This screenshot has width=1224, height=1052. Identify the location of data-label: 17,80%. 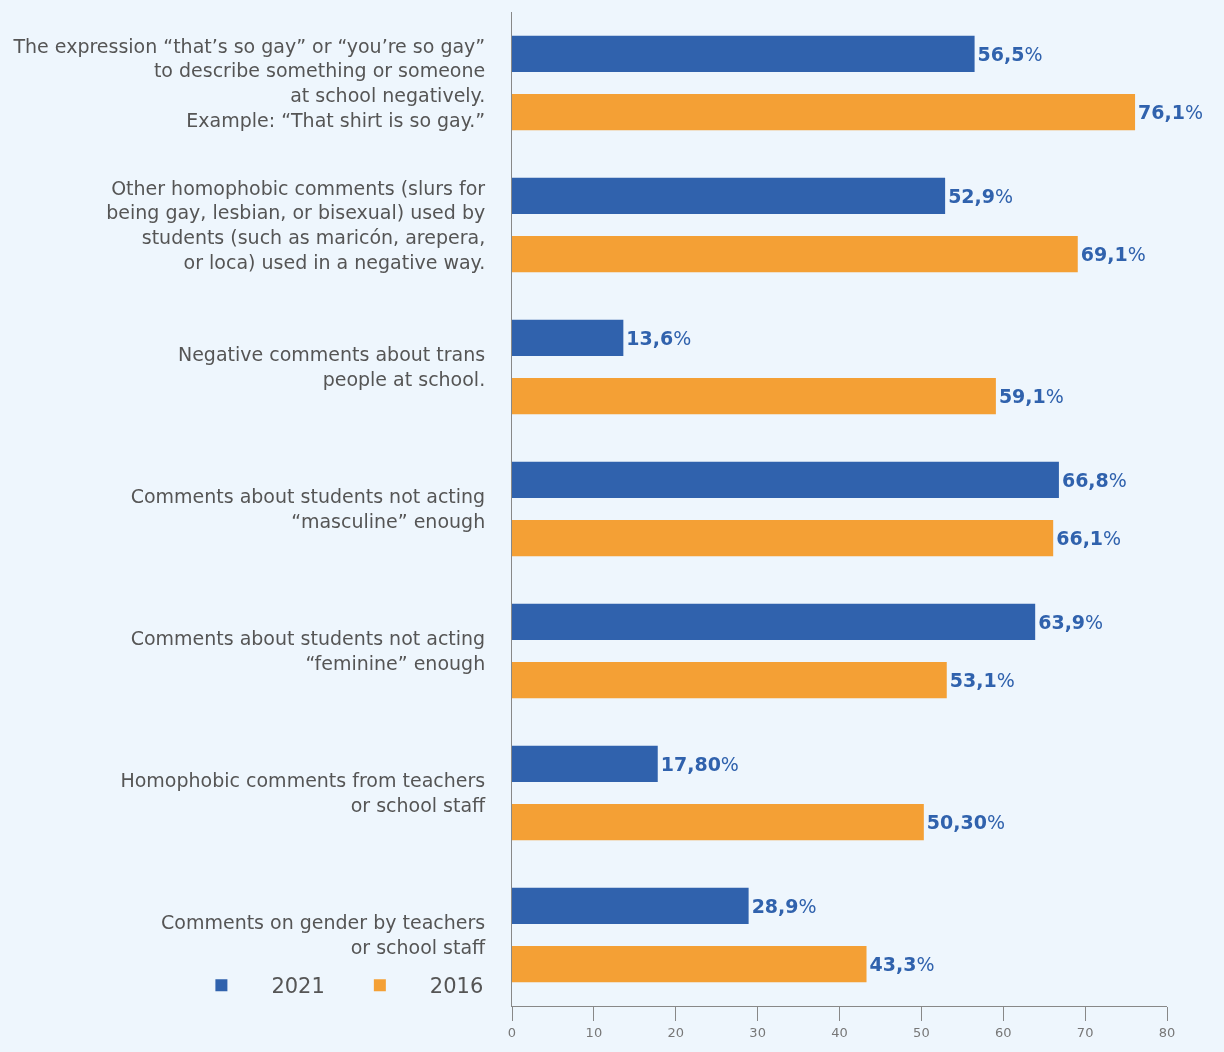
(699, 763).